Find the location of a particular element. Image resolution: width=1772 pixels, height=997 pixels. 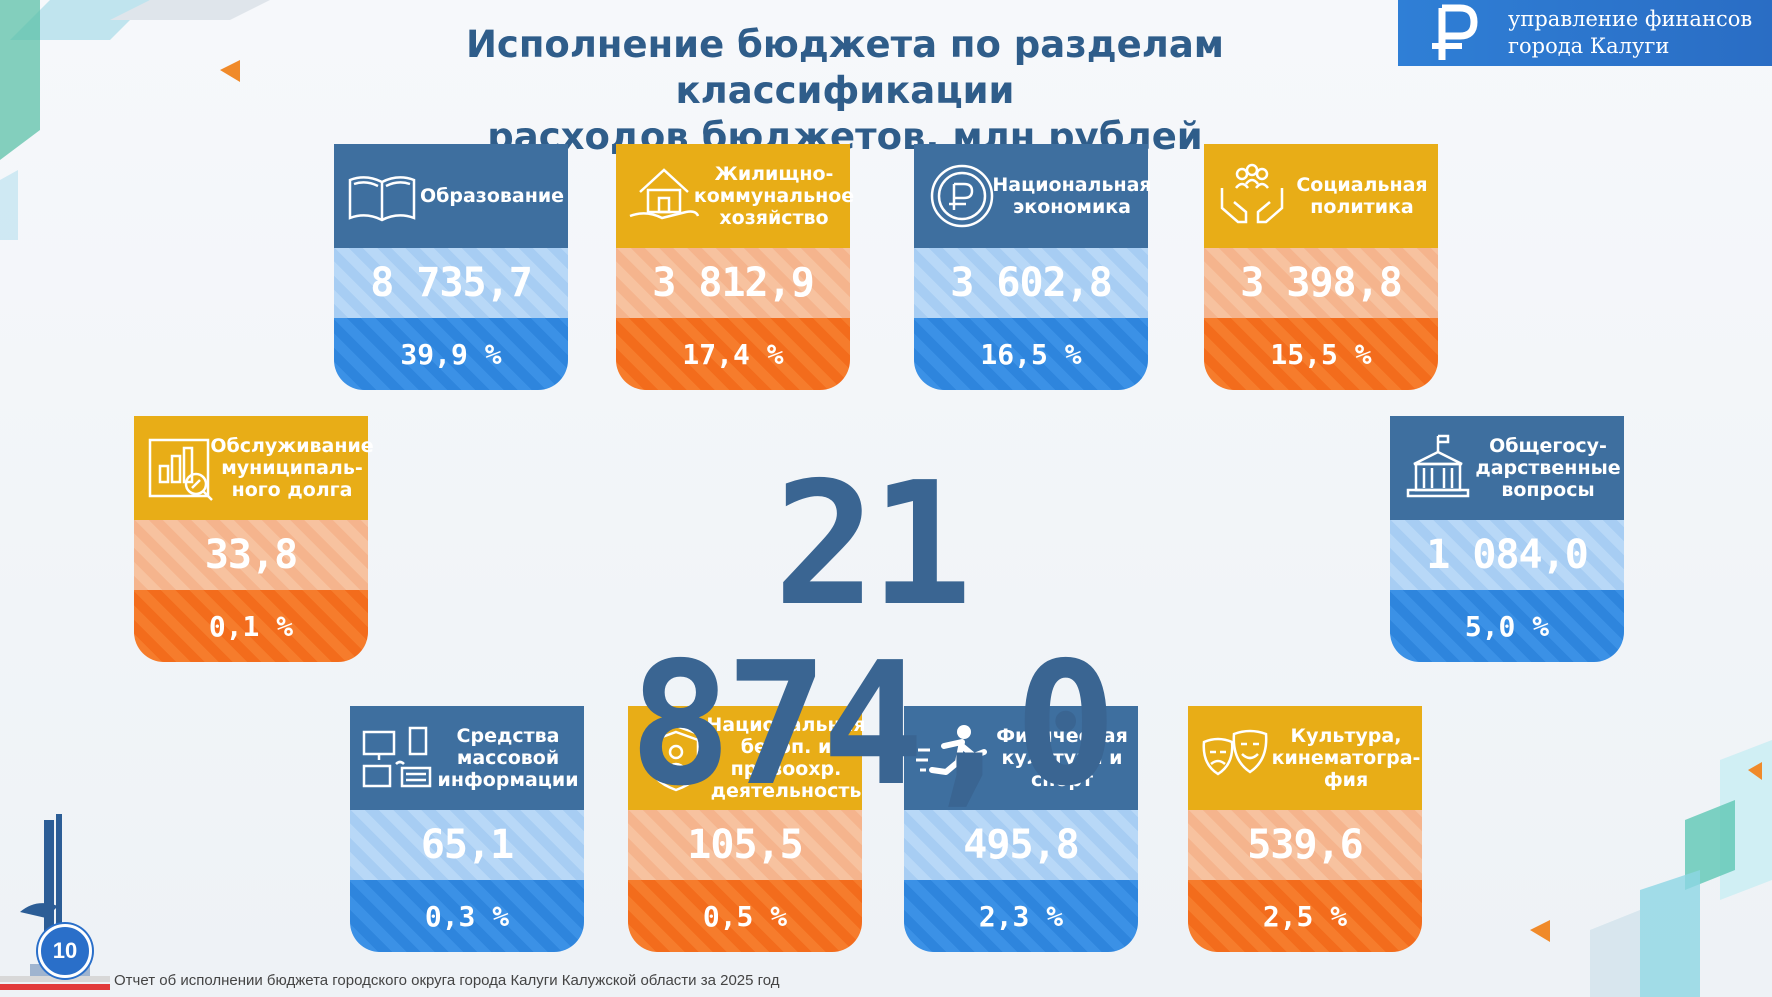

card-head: Общегосу-дарственные вопросы is located at coordinates (1507, 468).